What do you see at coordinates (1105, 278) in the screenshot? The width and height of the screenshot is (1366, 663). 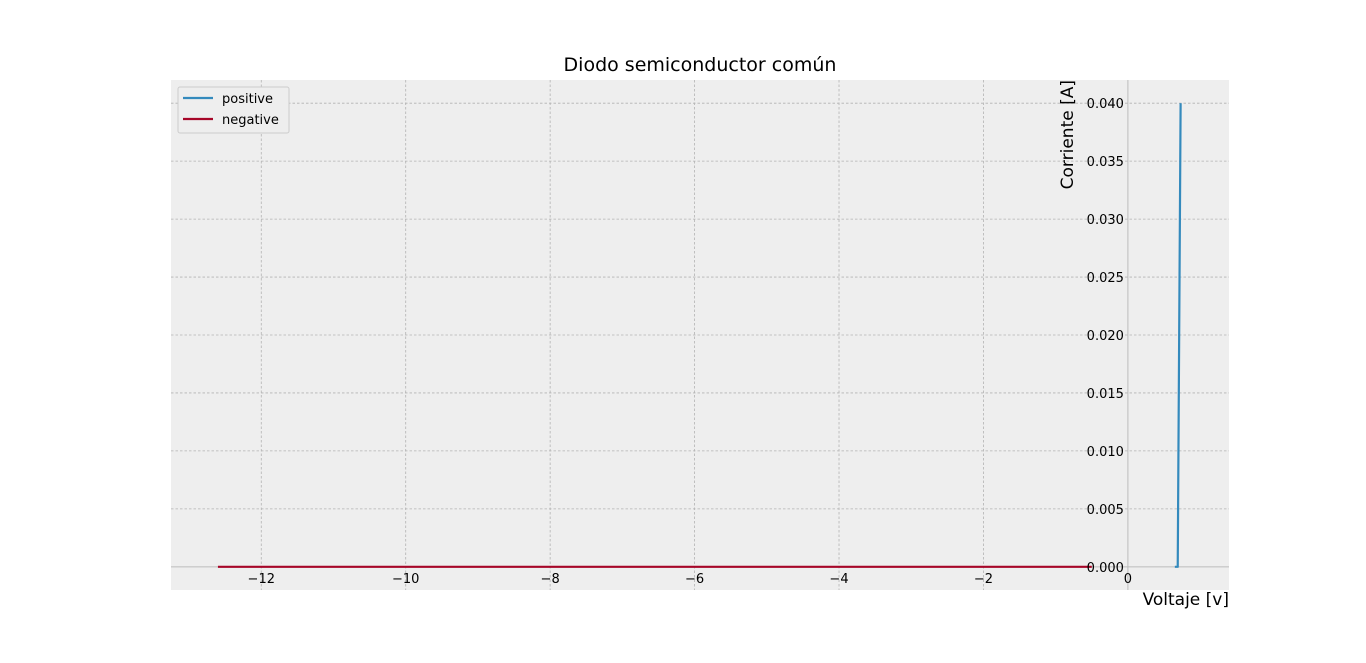 I see `y-tick-label: 0.025` at bounding box center [1105, 278].